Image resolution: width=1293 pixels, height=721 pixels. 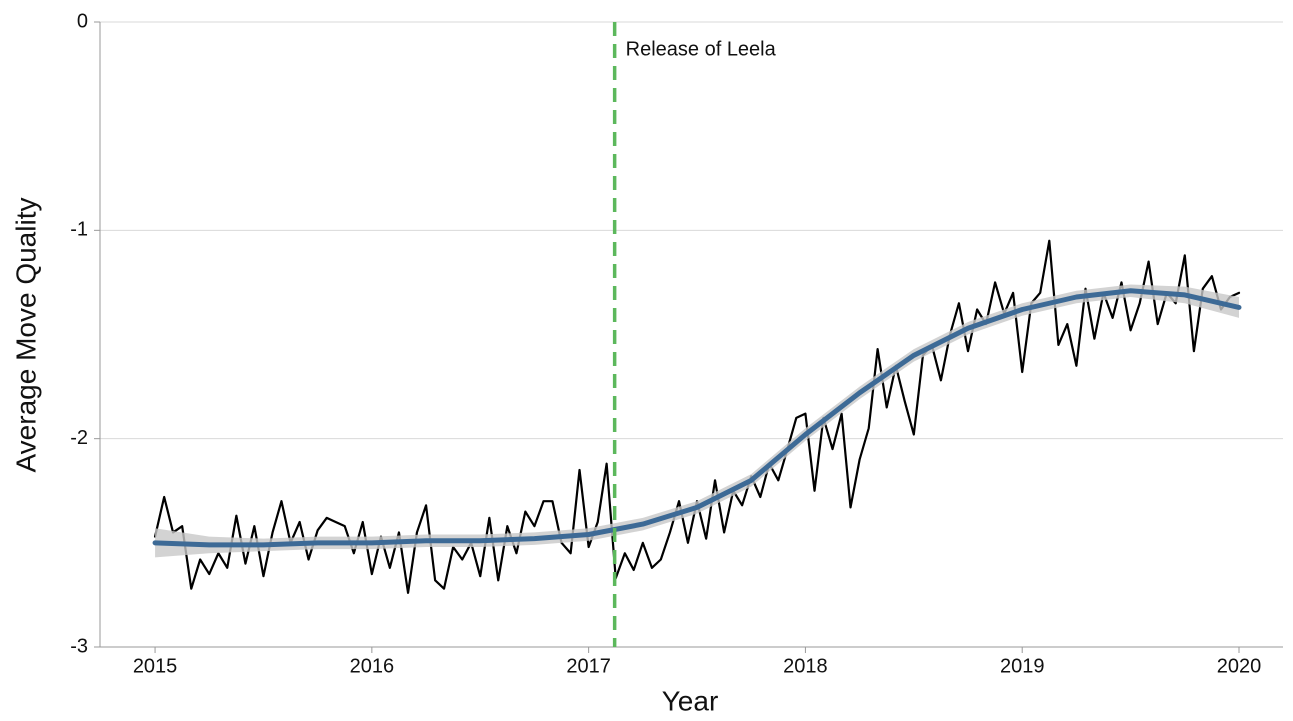 I want to click on y-tick-label: -3, so click(x=79, y=646).